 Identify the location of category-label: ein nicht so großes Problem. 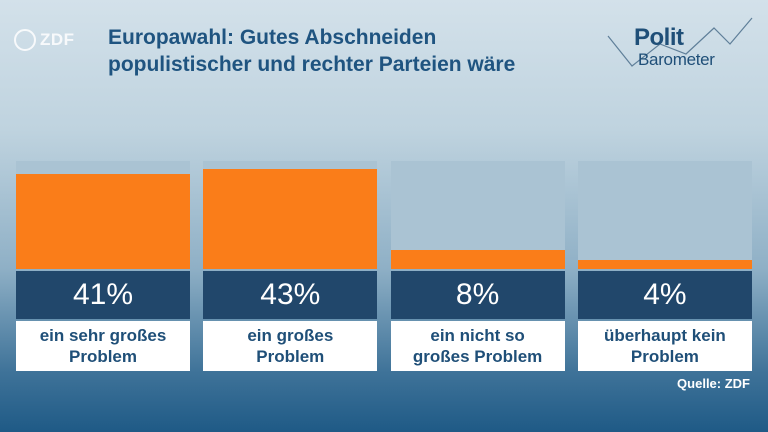
(477, 346).